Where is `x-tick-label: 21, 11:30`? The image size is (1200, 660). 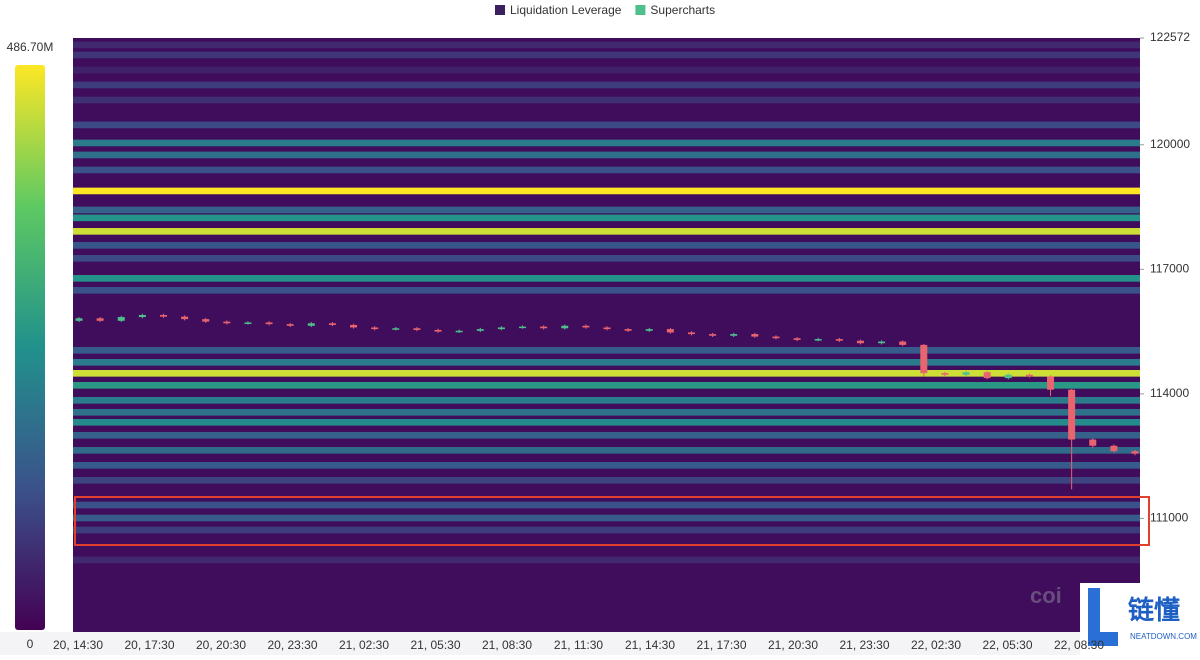 x-tick-label: 21, 11:30 is located at coordinates (578, 645).